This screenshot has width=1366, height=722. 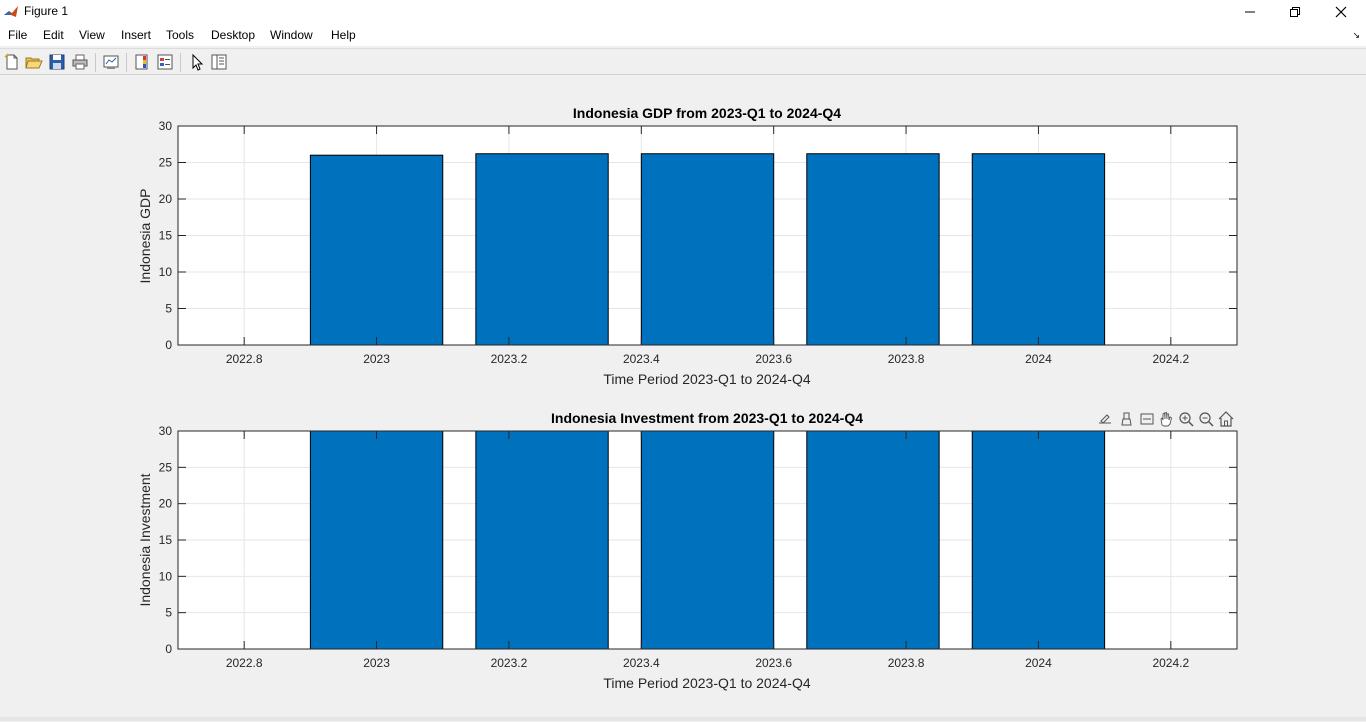 I want to click on zoom-out-icon, so click(x=1206, y=419).